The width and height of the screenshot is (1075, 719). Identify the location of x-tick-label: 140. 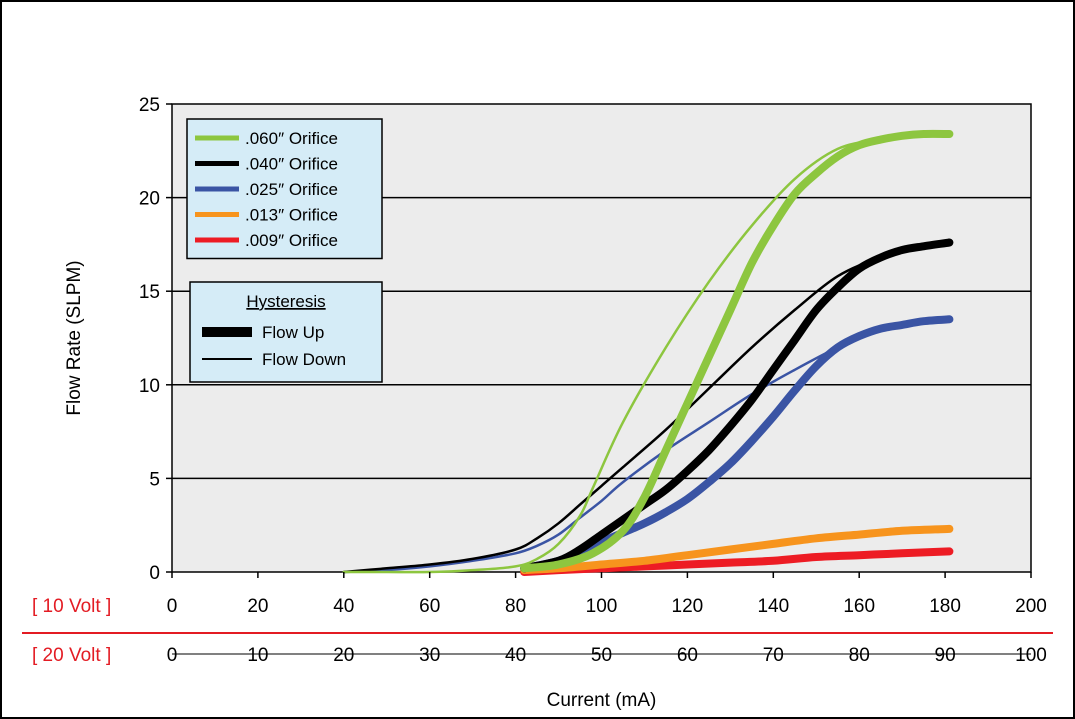
(773, 606).